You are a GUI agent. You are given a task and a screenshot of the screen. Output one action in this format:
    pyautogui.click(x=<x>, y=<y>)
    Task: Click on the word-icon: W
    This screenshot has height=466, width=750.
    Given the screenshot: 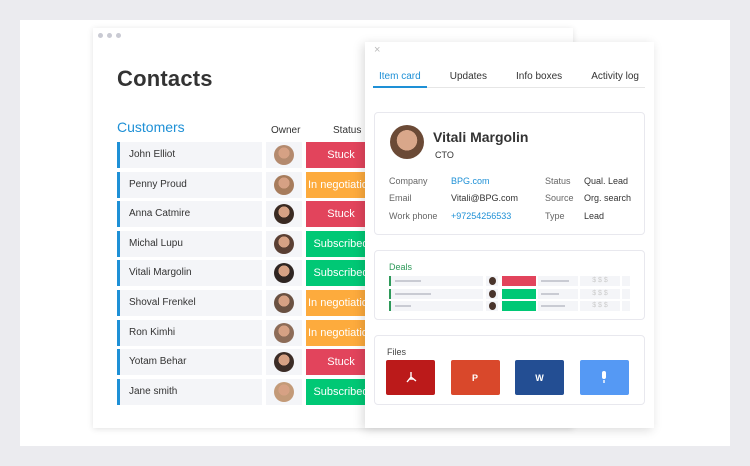 What is the action you would take?
    pyautogui.click(x=539, y=377)
    